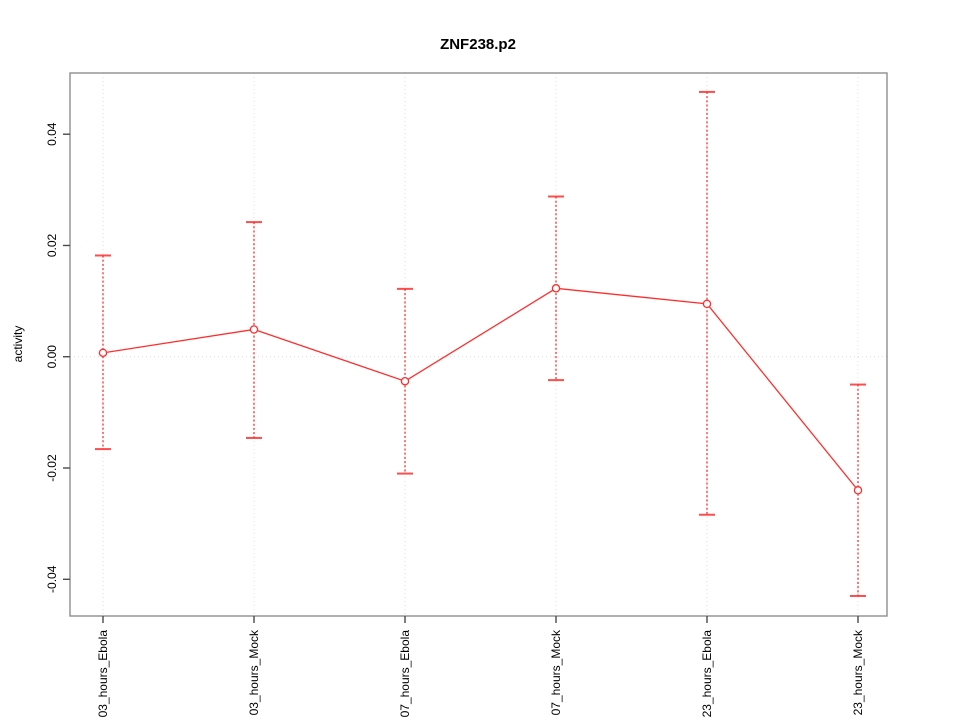  What do you see at coordinates (52, 134) in the screenshot?
I see `y-tick-label: 0.04` at bounding box center [52, 134].